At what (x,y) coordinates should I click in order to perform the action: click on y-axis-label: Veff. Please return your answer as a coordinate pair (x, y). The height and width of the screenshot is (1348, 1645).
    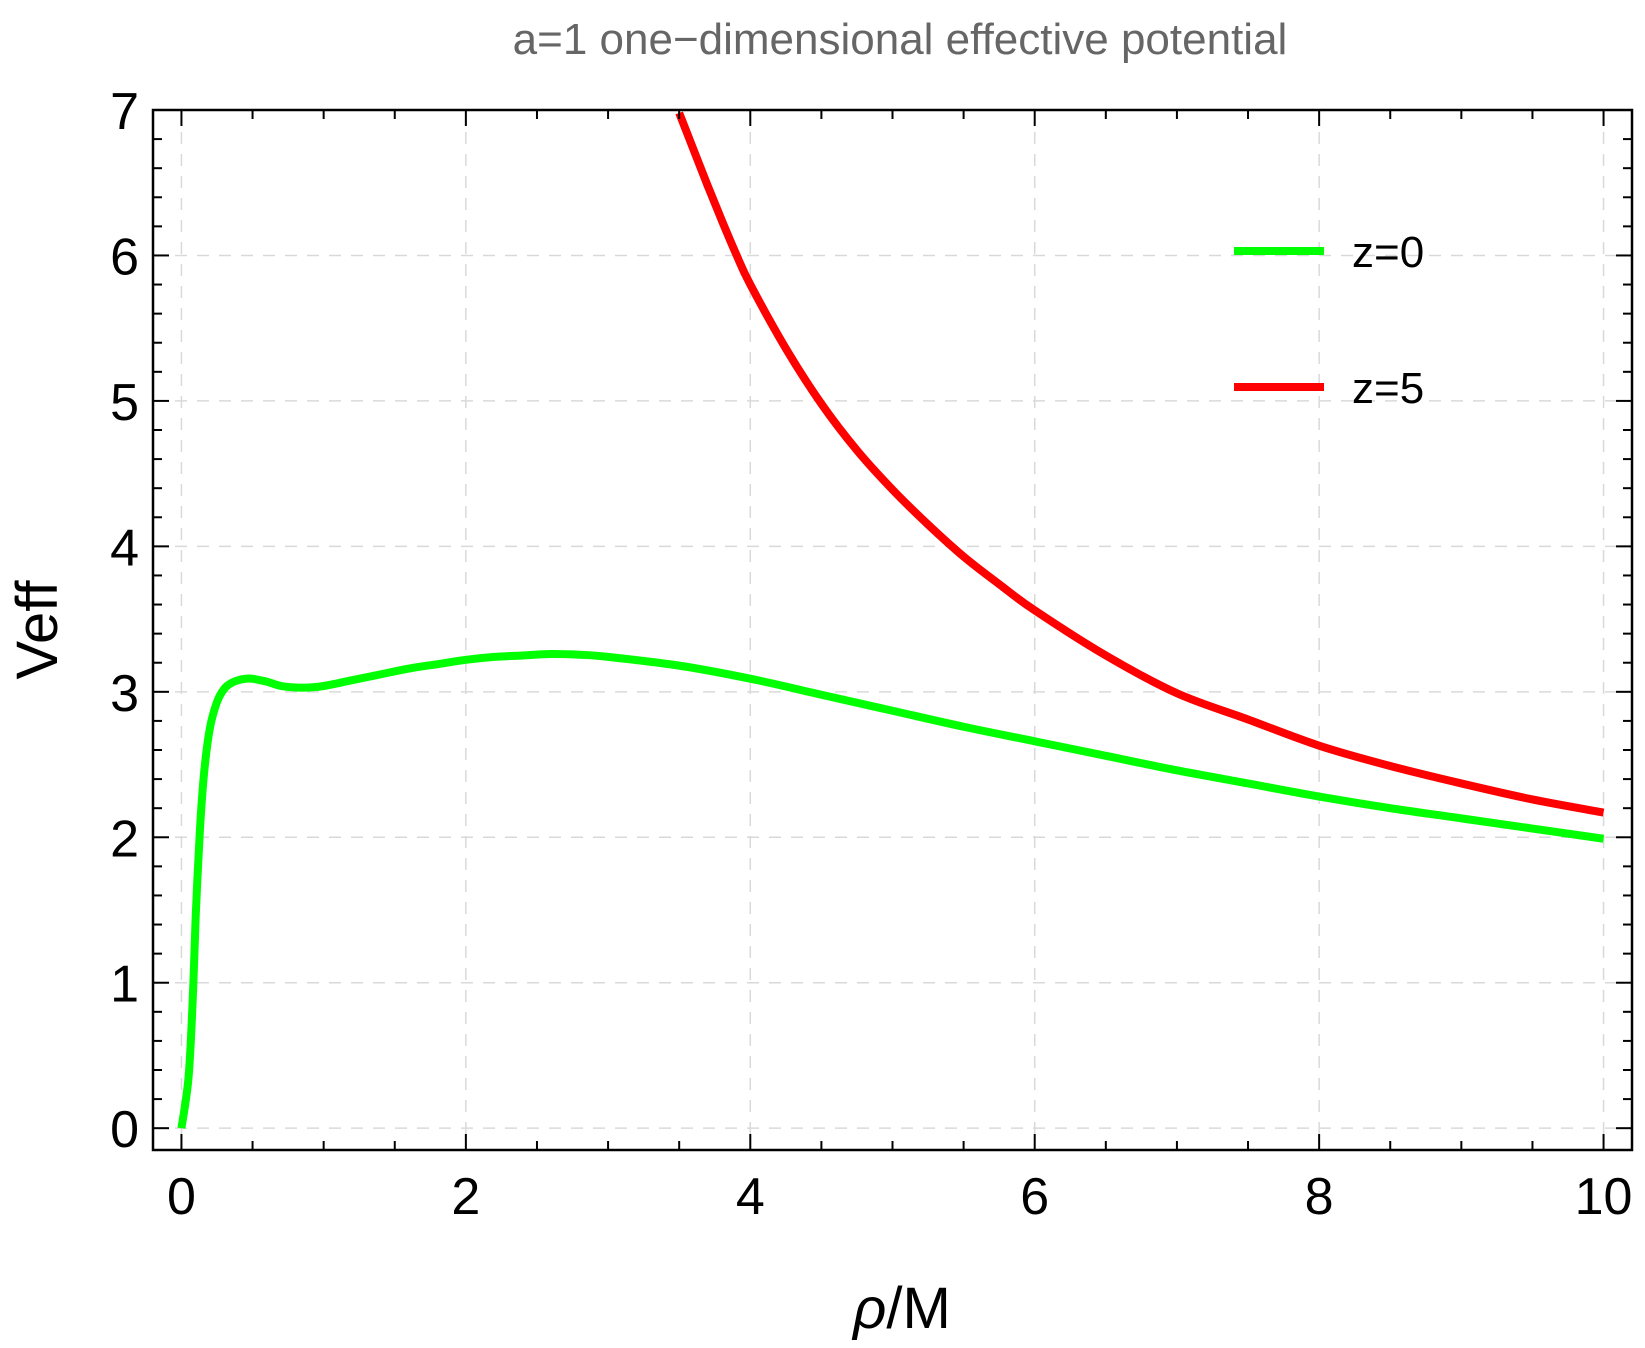
    Looking at the image, I should click on (37, 630).